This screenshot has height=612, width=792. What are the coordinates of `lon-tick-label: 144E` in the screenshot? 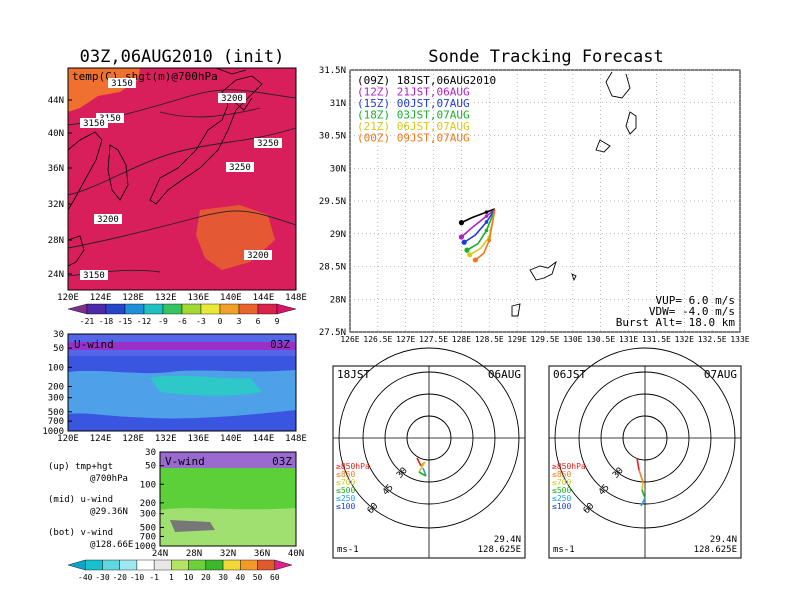 It's located at (264, 298).